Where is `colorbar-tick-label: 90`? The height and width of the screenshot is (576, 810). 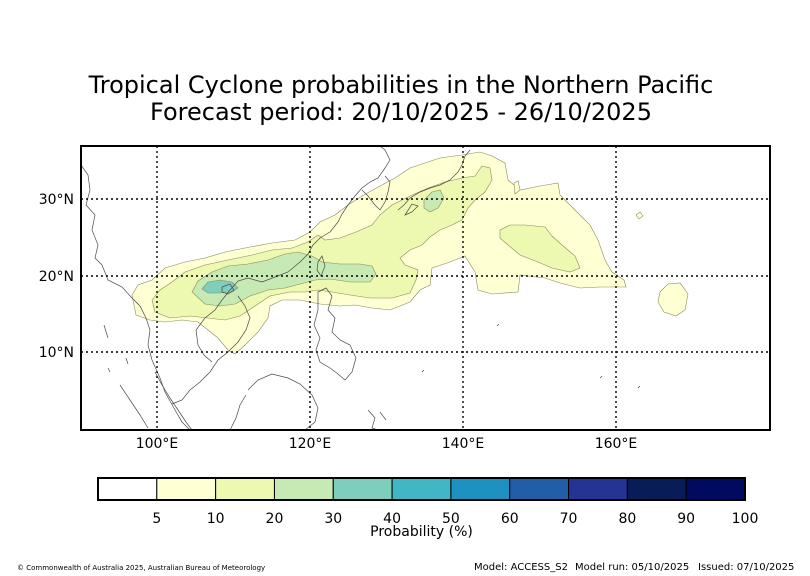 colorbar-tick-label: 90 is located at coordinates (686, 519).